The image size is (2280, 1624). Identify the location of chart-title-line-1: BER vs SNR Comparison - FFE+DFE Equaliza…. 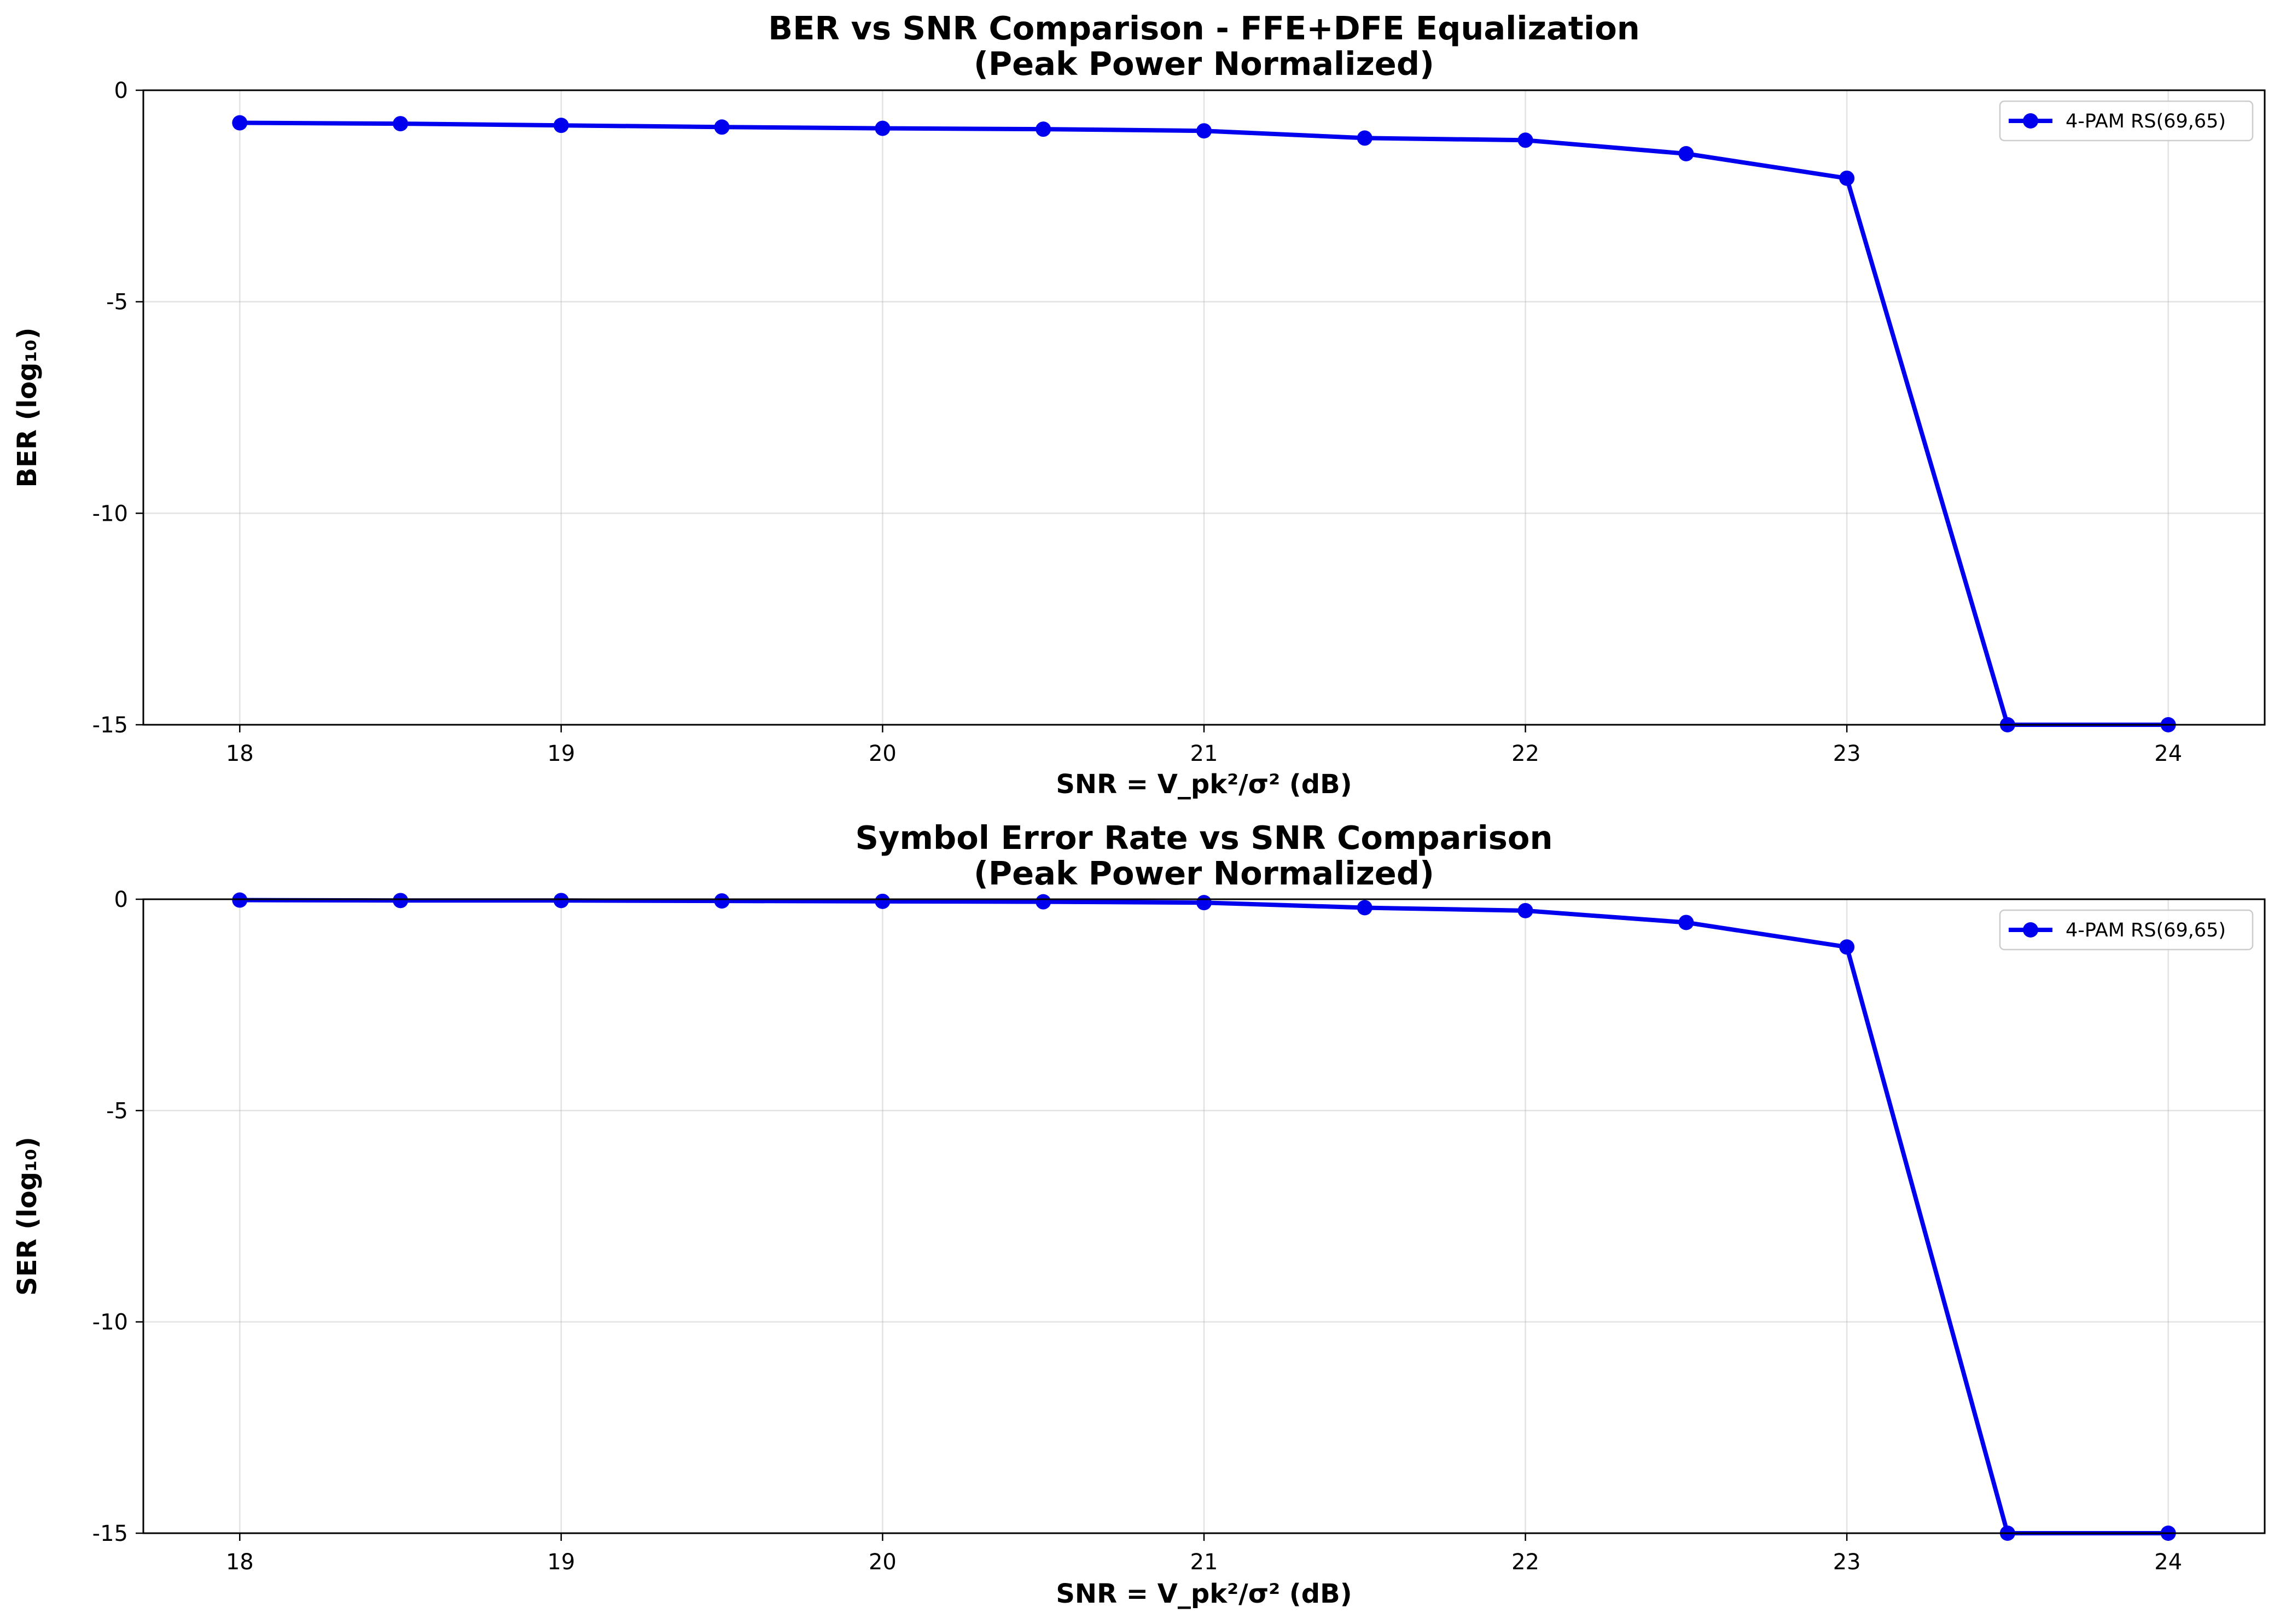
(1204, 28).